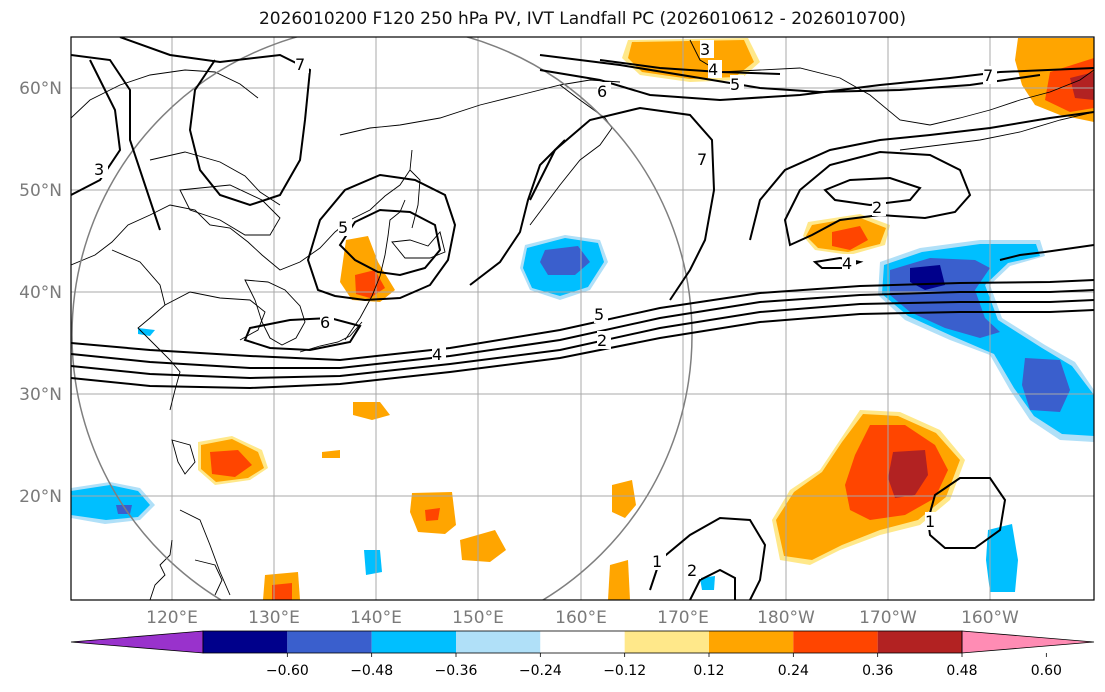 The height and width of the screenshot is (692, 1105). What do you see at coordinates (172, 618) in the screenshot?
I see `lon-label: 120°E` at bounding box center [172, 618].